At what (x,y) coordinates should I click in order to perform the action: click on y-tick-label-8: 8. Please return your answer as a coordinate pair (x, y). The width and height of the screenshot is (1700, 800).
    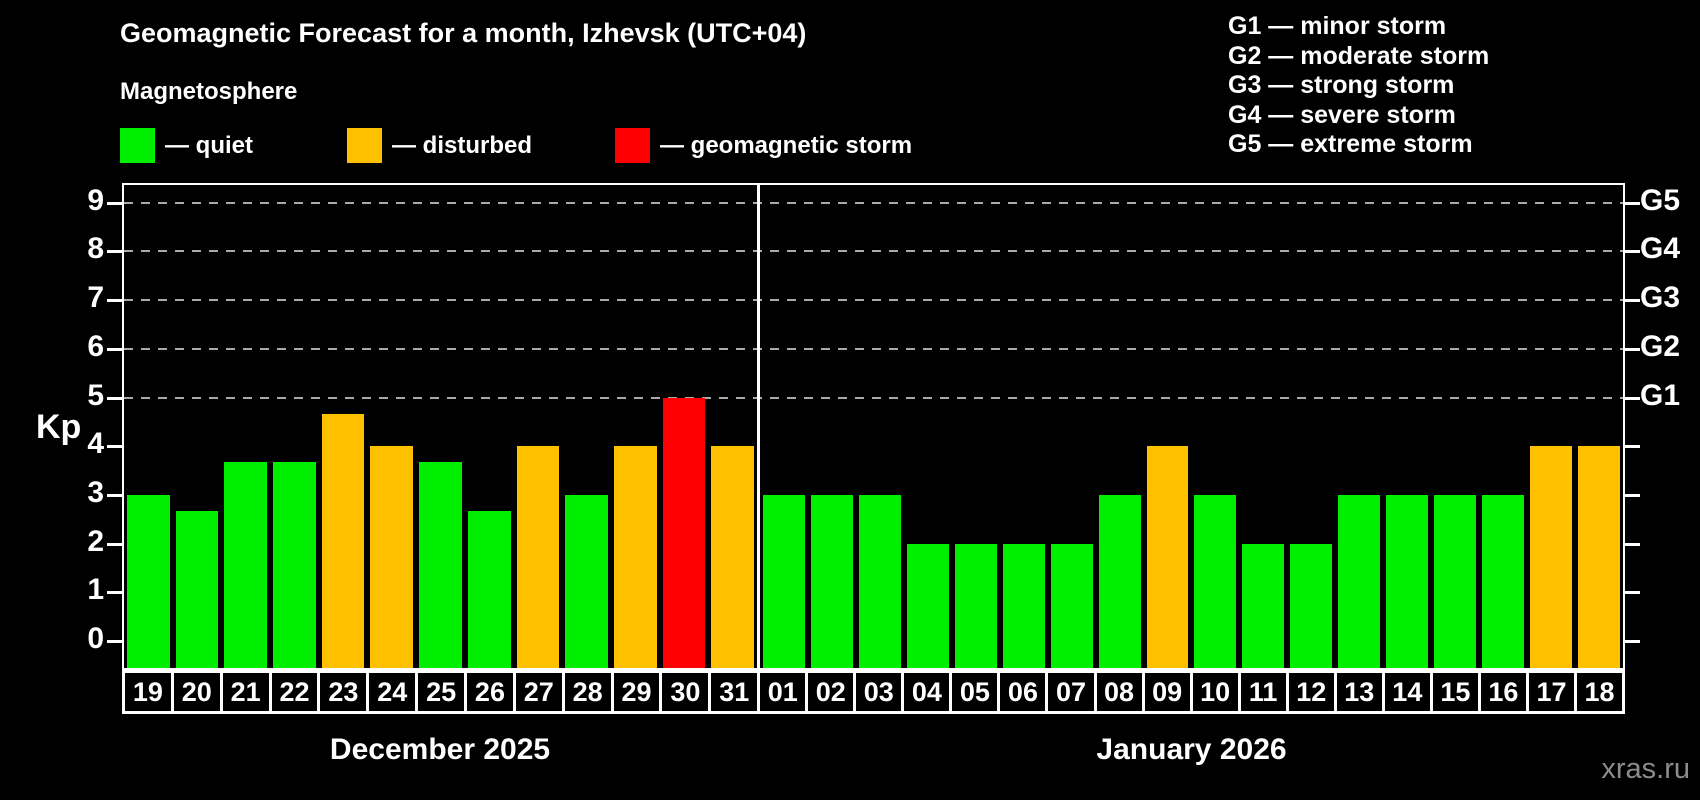
    Looking at the image, I should click on (95, 249).